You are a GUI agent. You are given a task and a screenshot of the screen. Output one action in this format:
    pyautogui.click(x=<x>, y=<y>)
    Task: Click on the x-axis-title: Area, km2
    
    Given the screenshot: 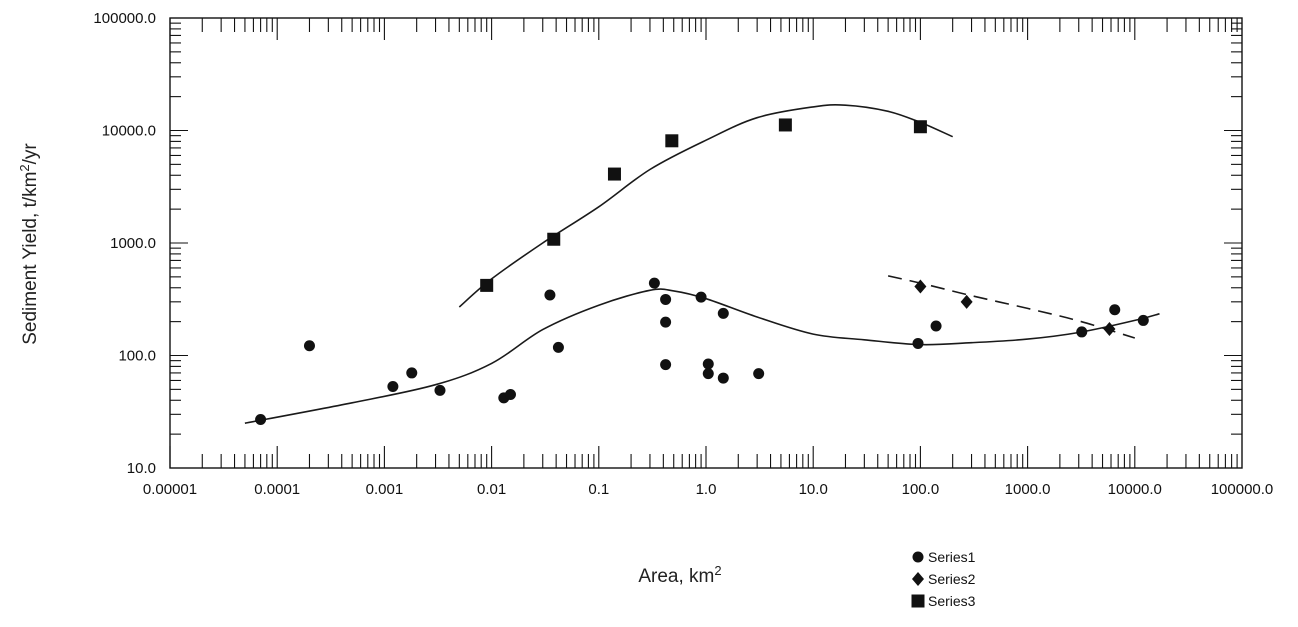 What is the action you would take?
    pyautogui.click(x=679, y=575)
    